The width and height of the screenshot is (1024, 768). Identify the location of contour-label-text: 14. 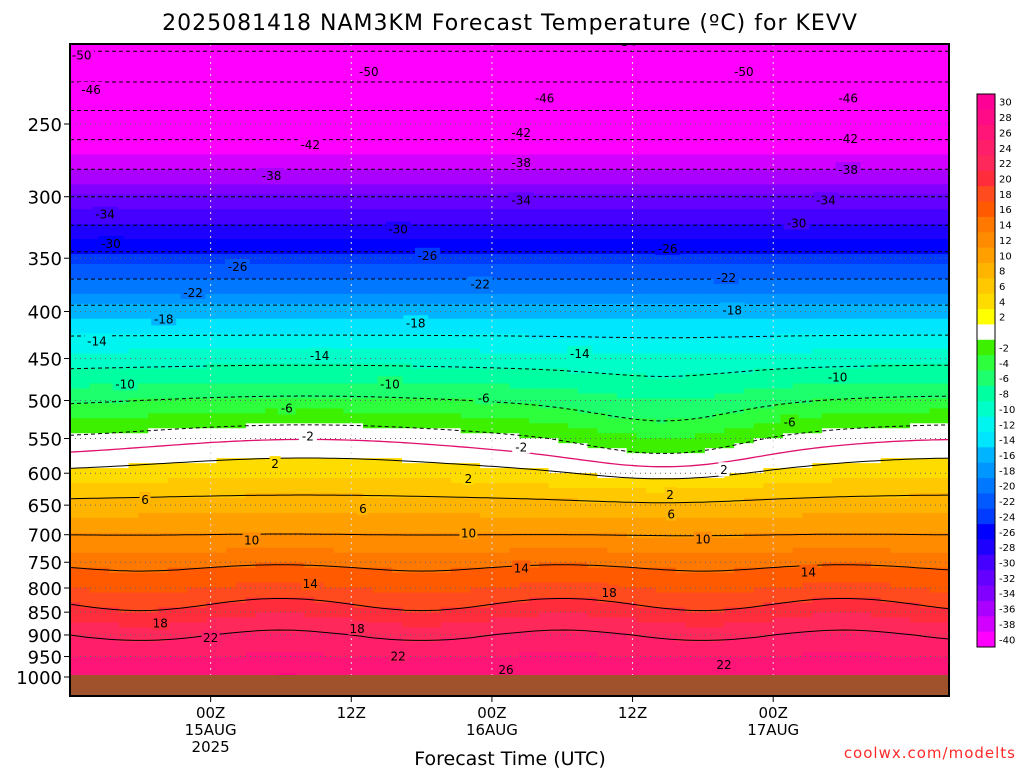
(310, 584).